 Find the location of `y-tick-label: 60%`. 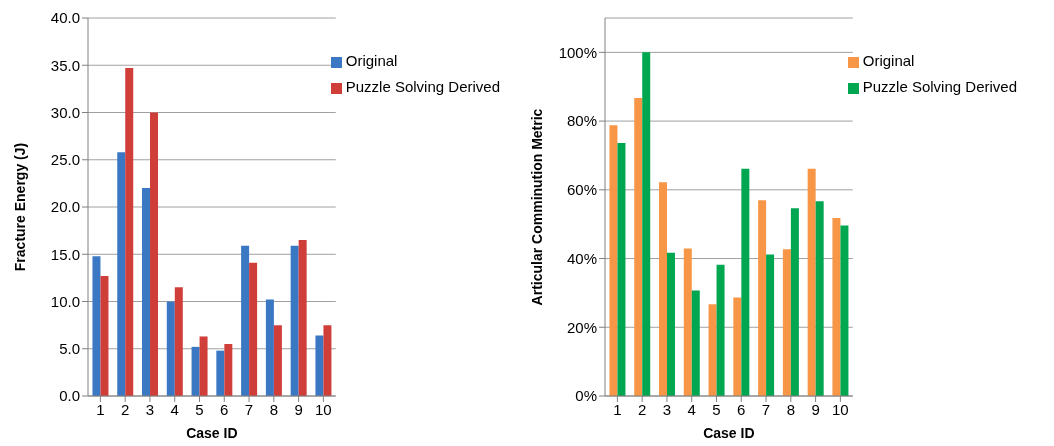

y-tick-label: 60% is located at coordinates (581, 190).